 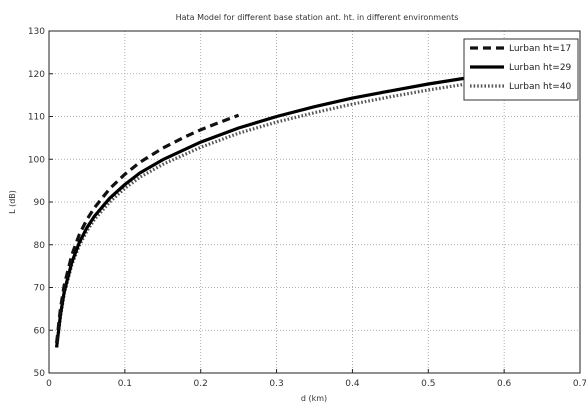 What do you see at coordinates (125, 384) in the screenshot?
I see `x-tick-label: 0.1` at bounding box center [125, 384].